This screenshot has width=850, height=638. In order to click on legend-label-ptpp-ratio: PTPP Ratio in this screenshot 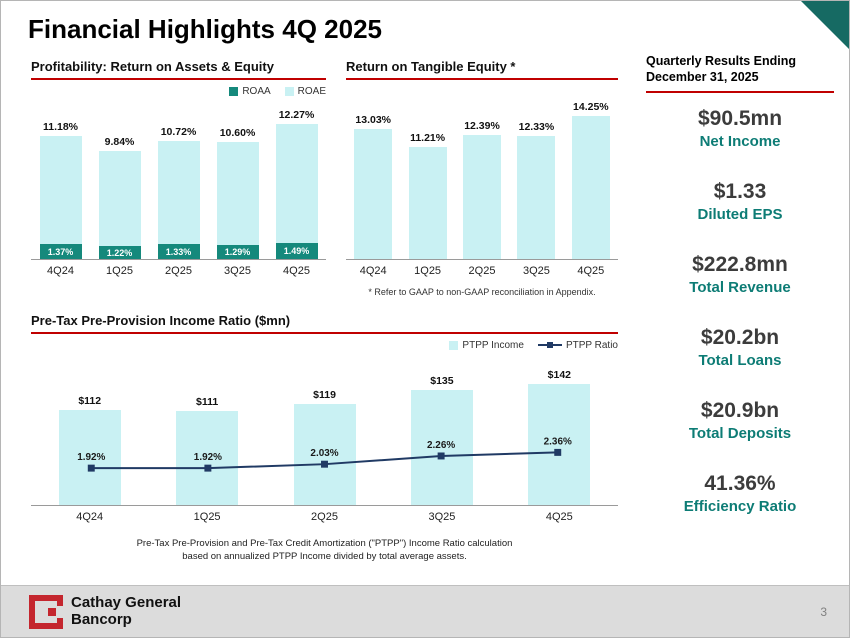, I will do `click(591, 345)`.